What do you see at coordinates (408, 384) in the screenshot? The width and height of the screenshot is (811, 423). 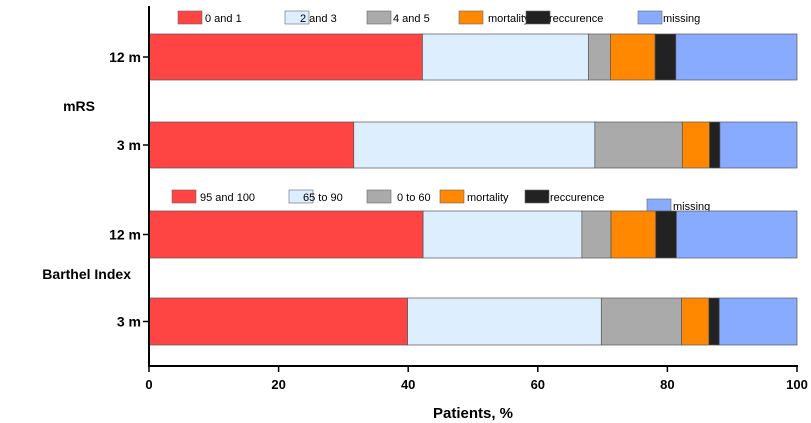 I see `x-tick-label: 40` at bounding box center [408, 384].